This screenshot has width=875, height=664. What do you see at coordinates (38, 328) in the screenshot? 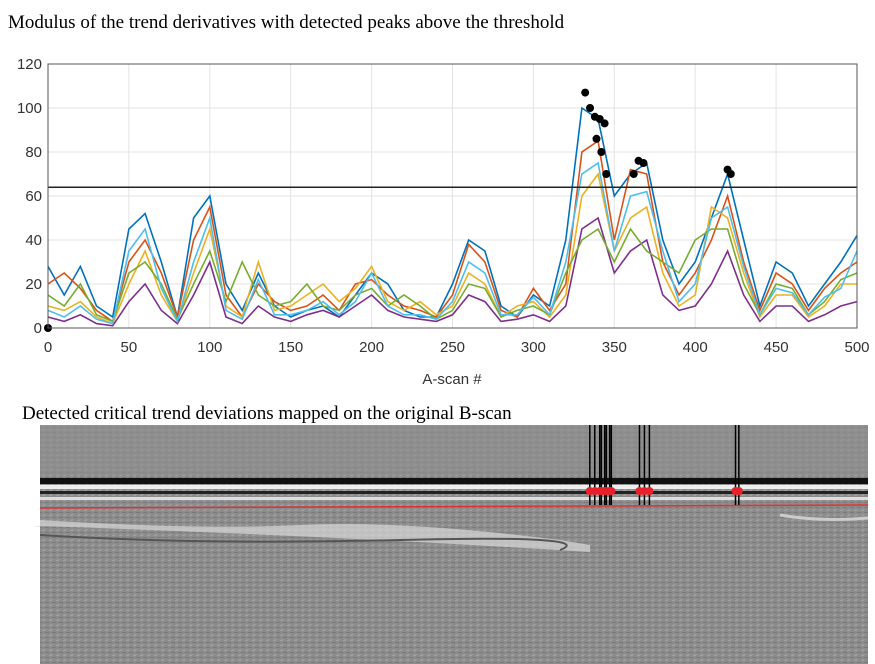
I see `y-tick-label: 0` at bounding box center [38, 328].